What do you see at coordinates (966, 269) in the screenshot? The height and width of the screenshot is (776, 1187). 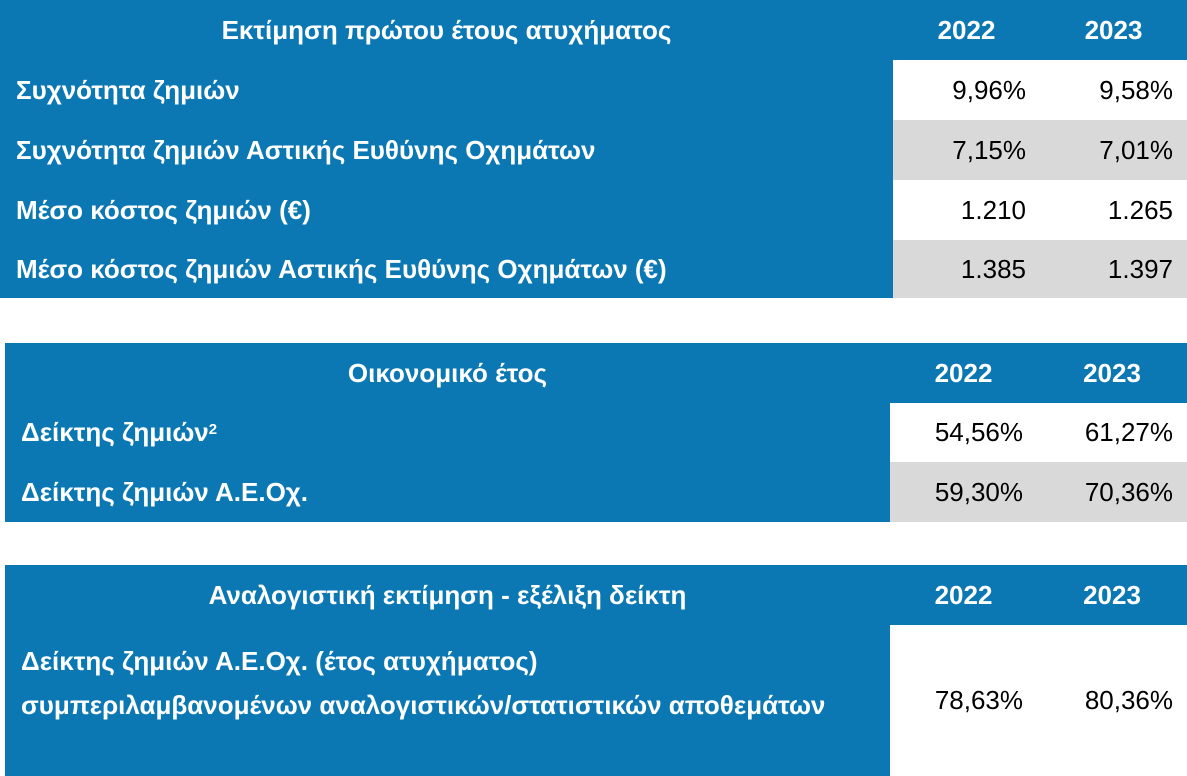 I see `value-cell: 1.385` at bounding box center [966, 269].